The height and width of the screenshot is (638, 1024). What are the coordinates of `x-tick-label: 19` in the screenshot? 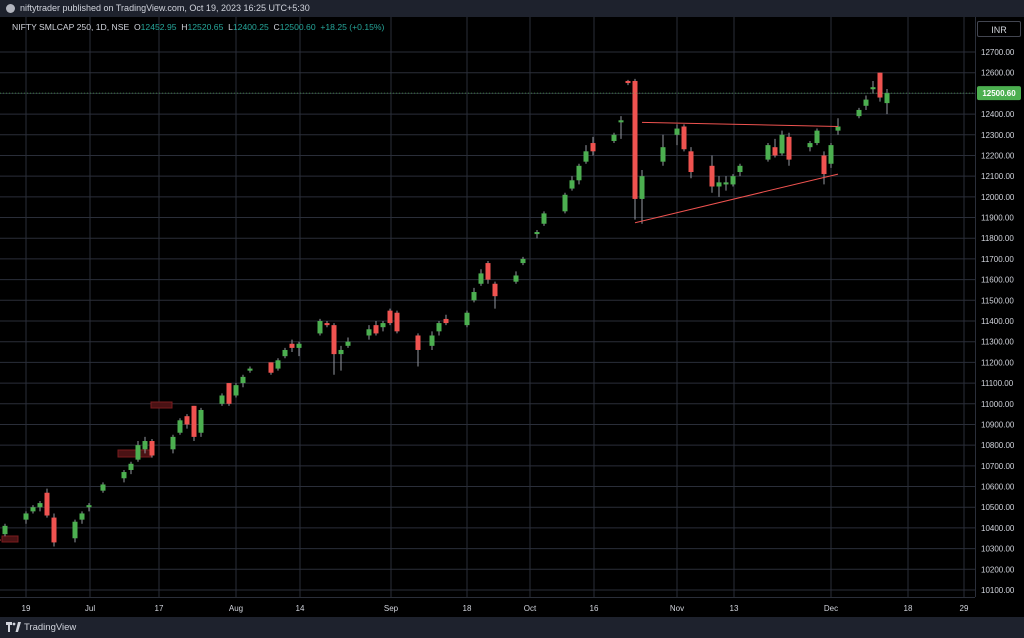 It's located at (26, 608).